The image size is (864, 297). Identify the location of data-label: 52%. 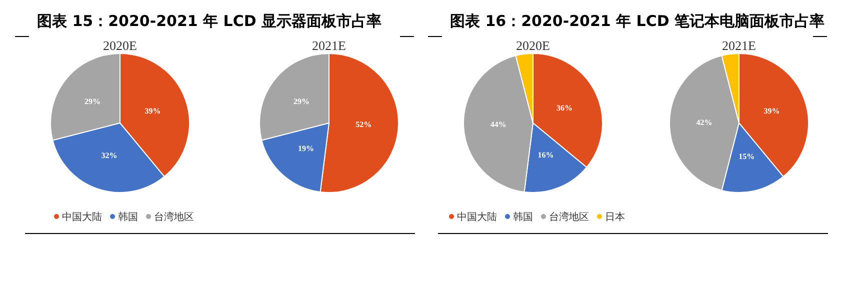
(364, 125).